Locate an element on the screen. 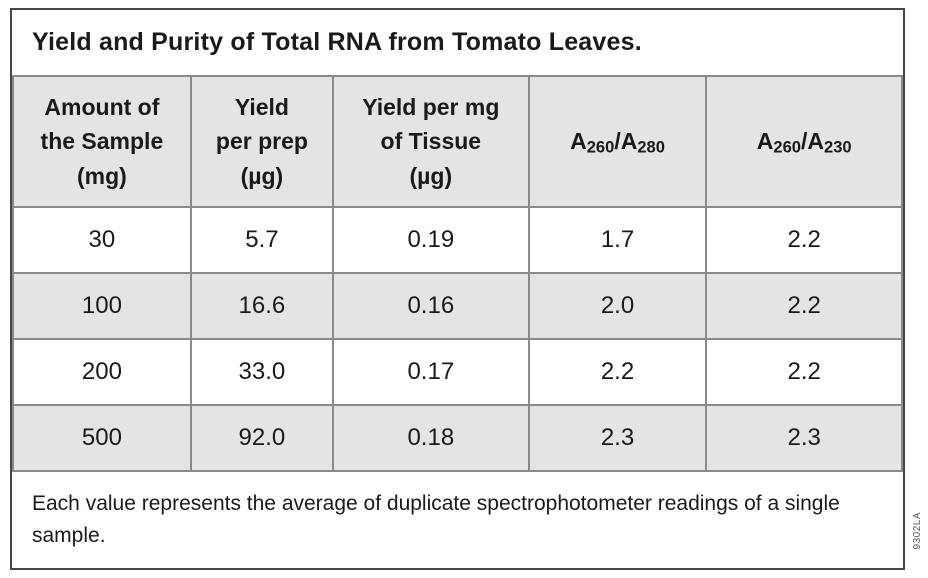  cell-a260-a280: 2.0 is located at coordinates (617, 306).